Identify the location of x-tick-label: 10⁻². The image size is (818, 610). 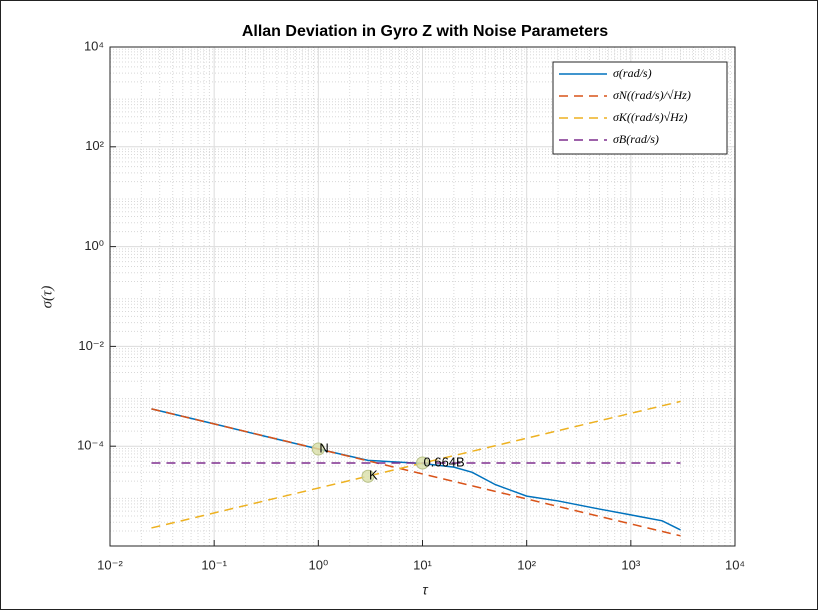
(110, 564).